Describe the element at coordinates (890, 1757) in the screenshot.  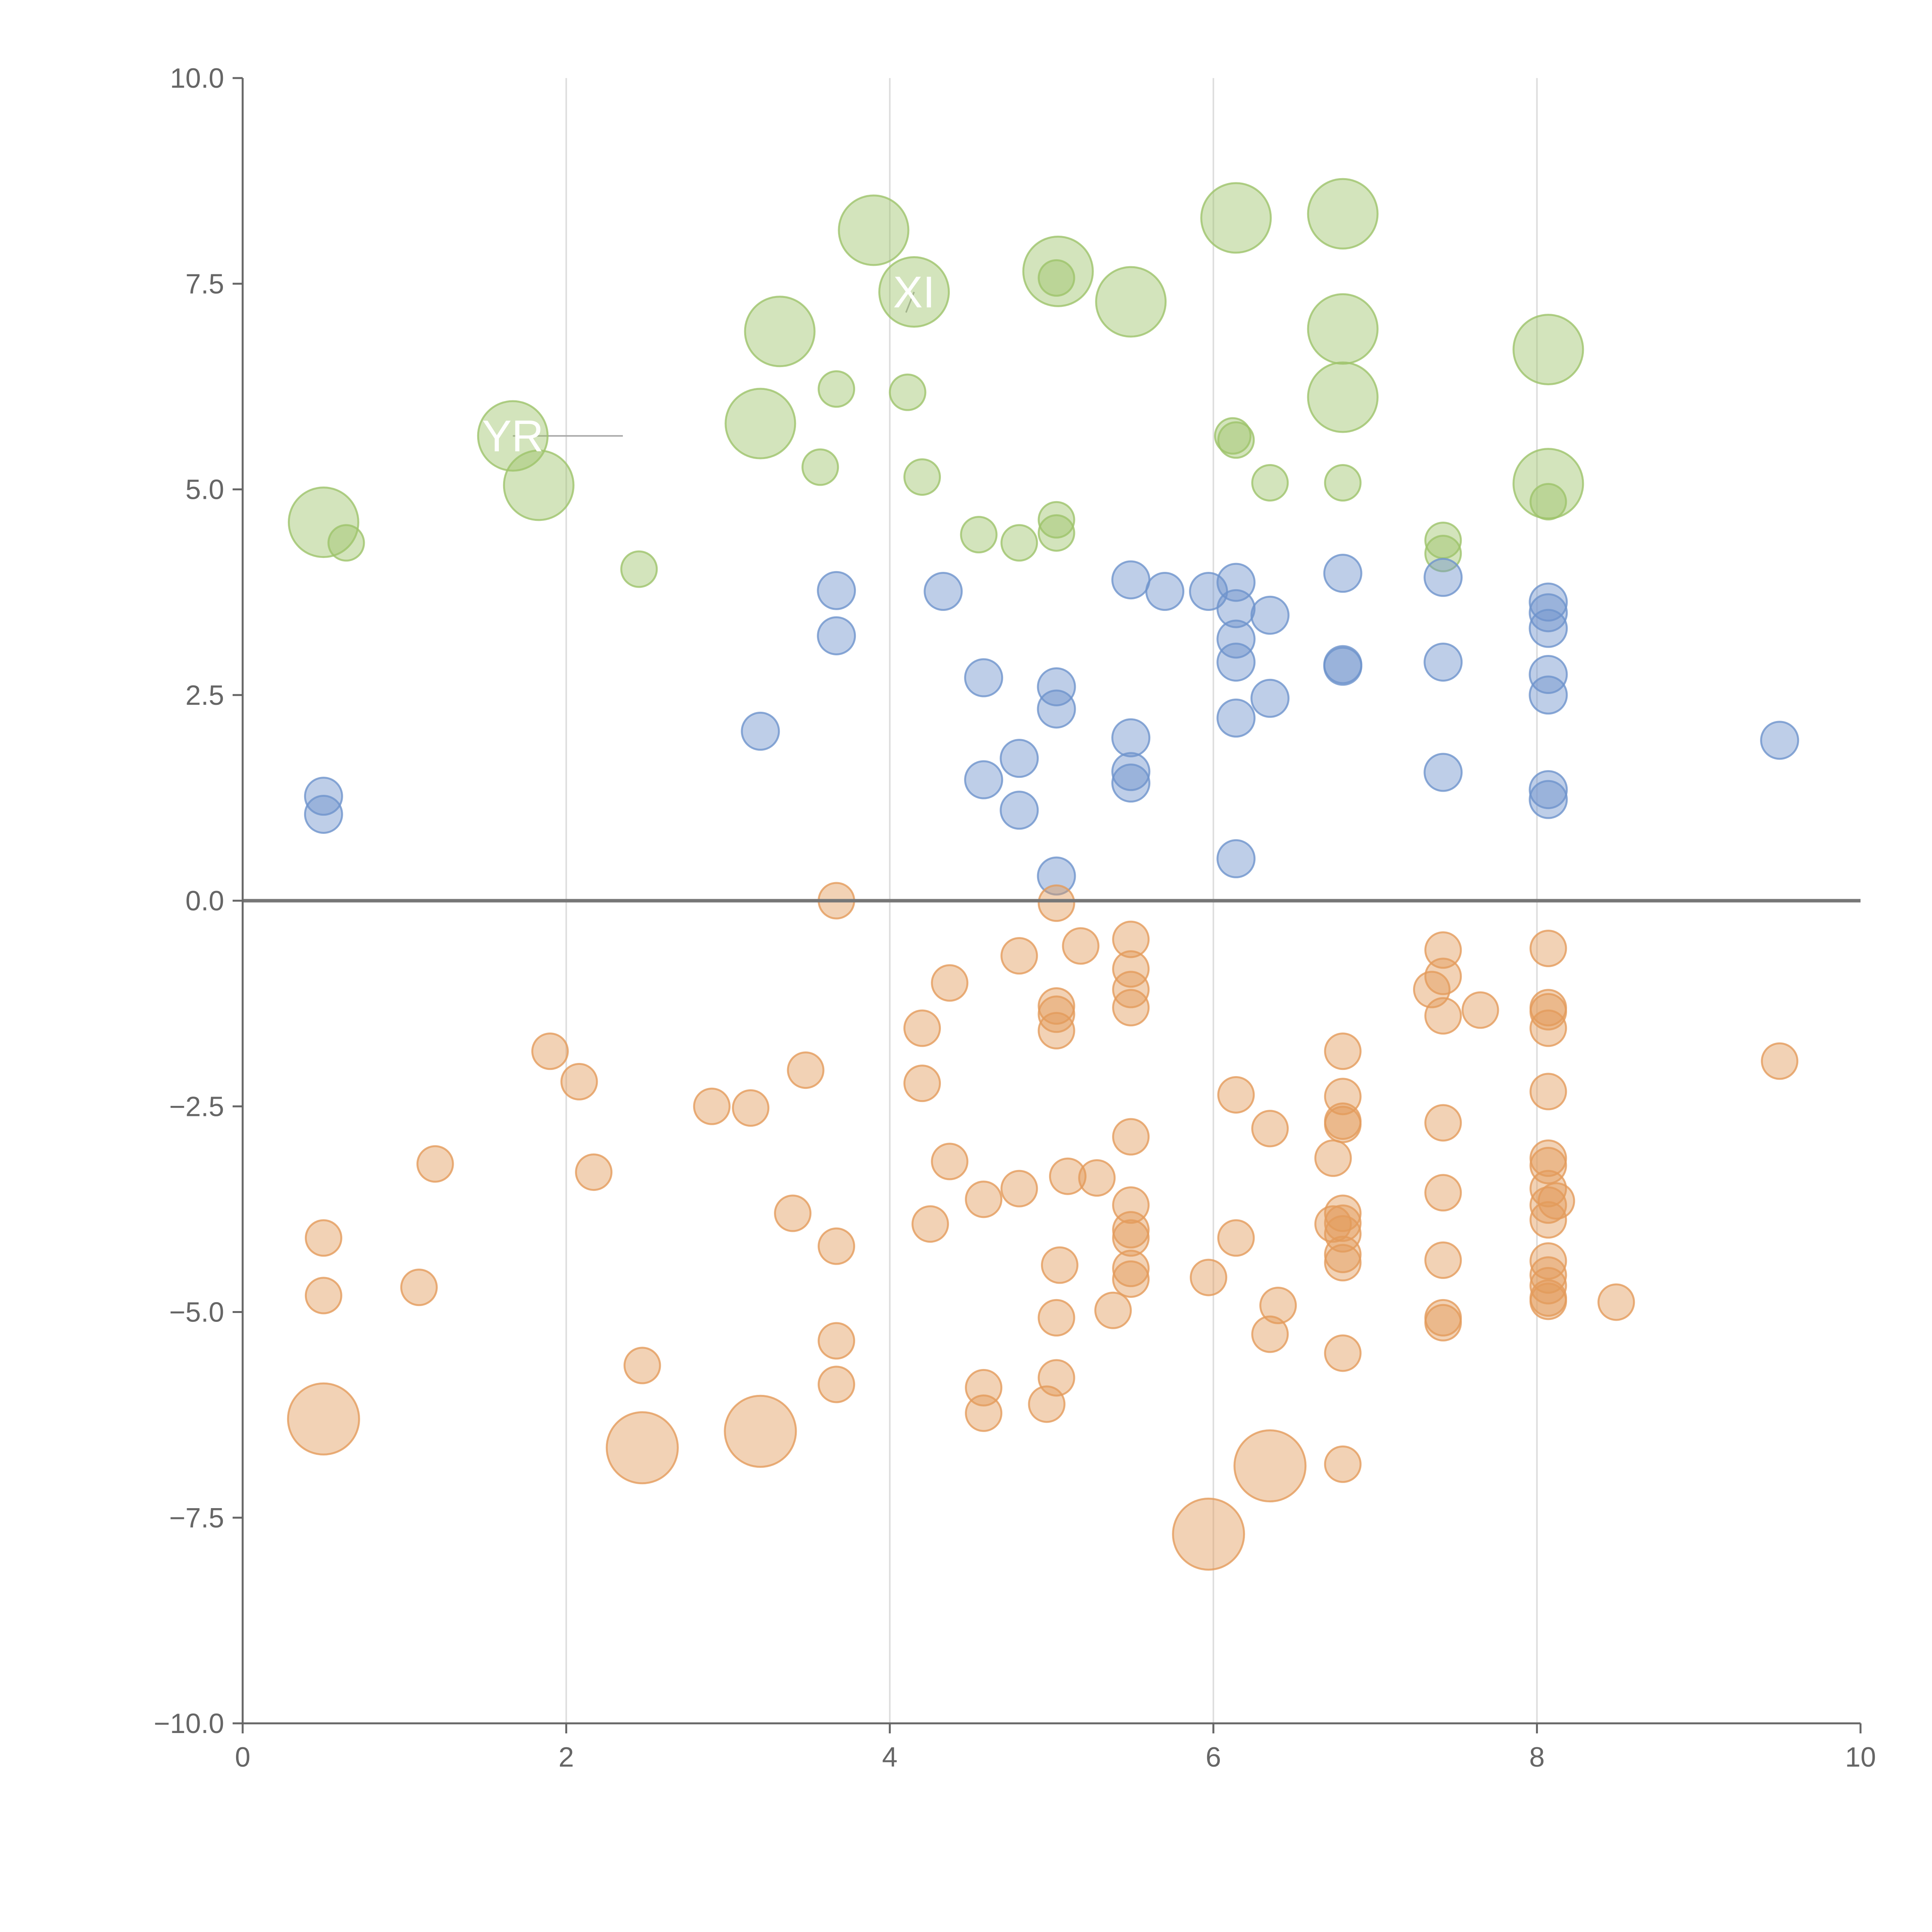
I see `x-tick-label: 4` at that location.